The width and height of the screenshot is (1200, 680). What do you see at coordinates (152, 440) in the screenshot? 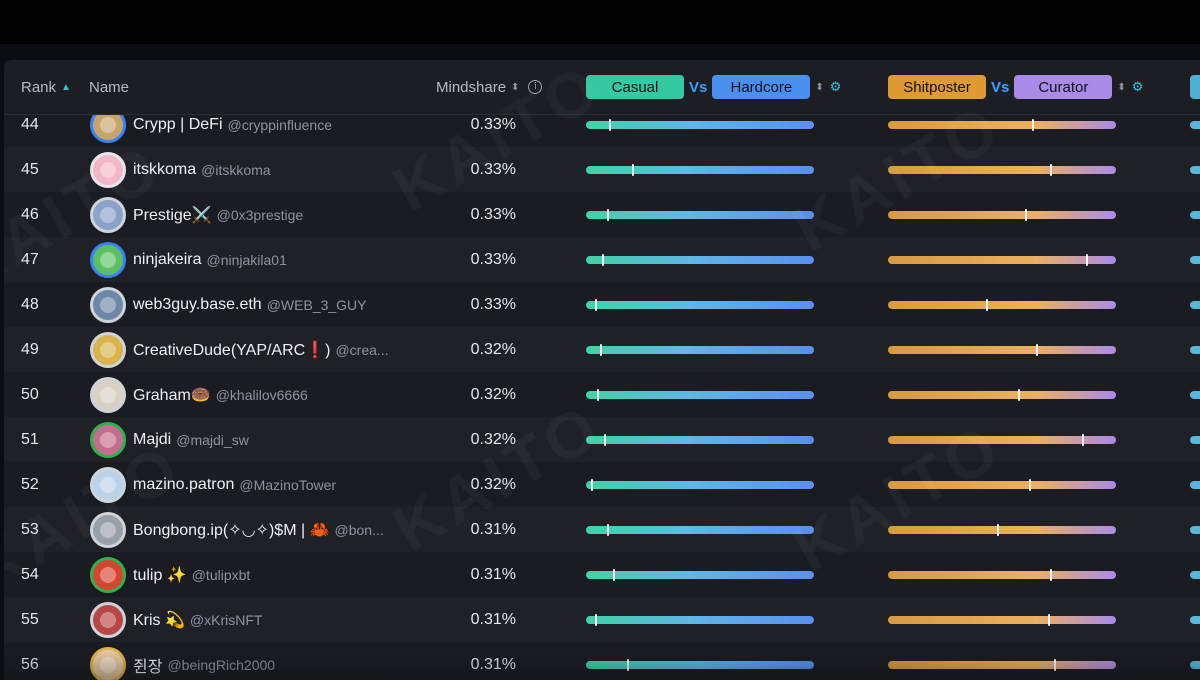
I see `display-name: Majdi` at bounding box center [152, 440].